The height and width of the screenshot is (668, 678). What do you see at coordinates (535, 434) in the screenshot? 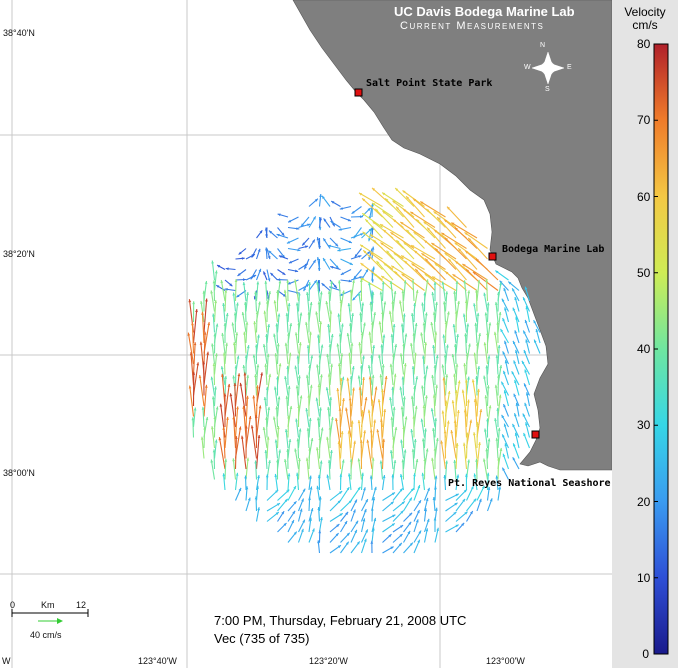
I see `site-marker-pt-reyes` at bounding box center [535, 434].